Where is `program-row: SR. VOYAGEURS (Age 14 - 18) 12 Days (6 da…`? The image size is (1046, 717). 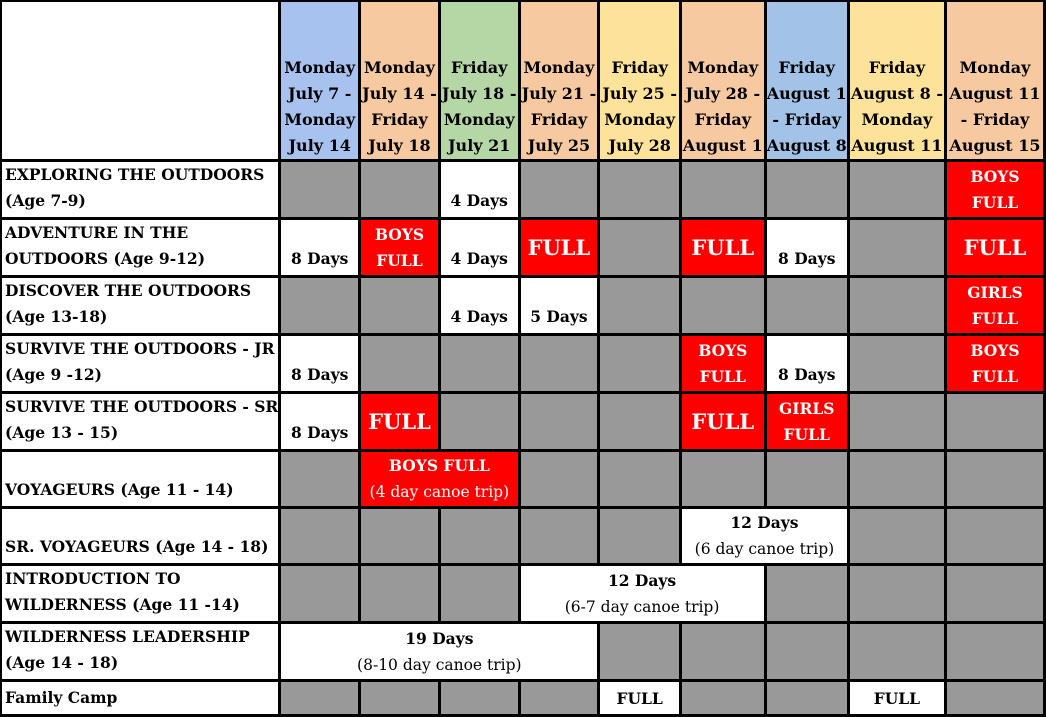 program-row: SR. VOYAGEURS (Age 14 - 18) 12 Days (6 da… is located at coordinates (522, 536).